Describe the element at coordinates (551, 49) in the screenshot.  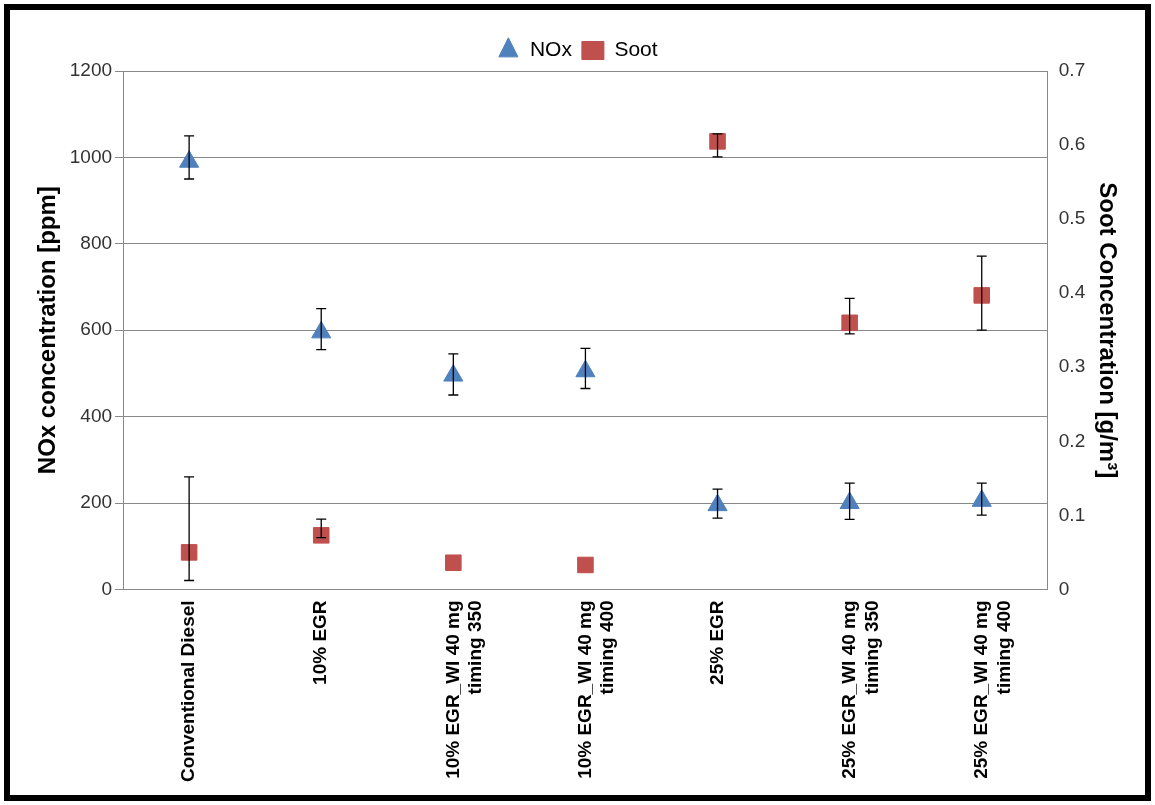
I see `legend-label: NOx` at that location.